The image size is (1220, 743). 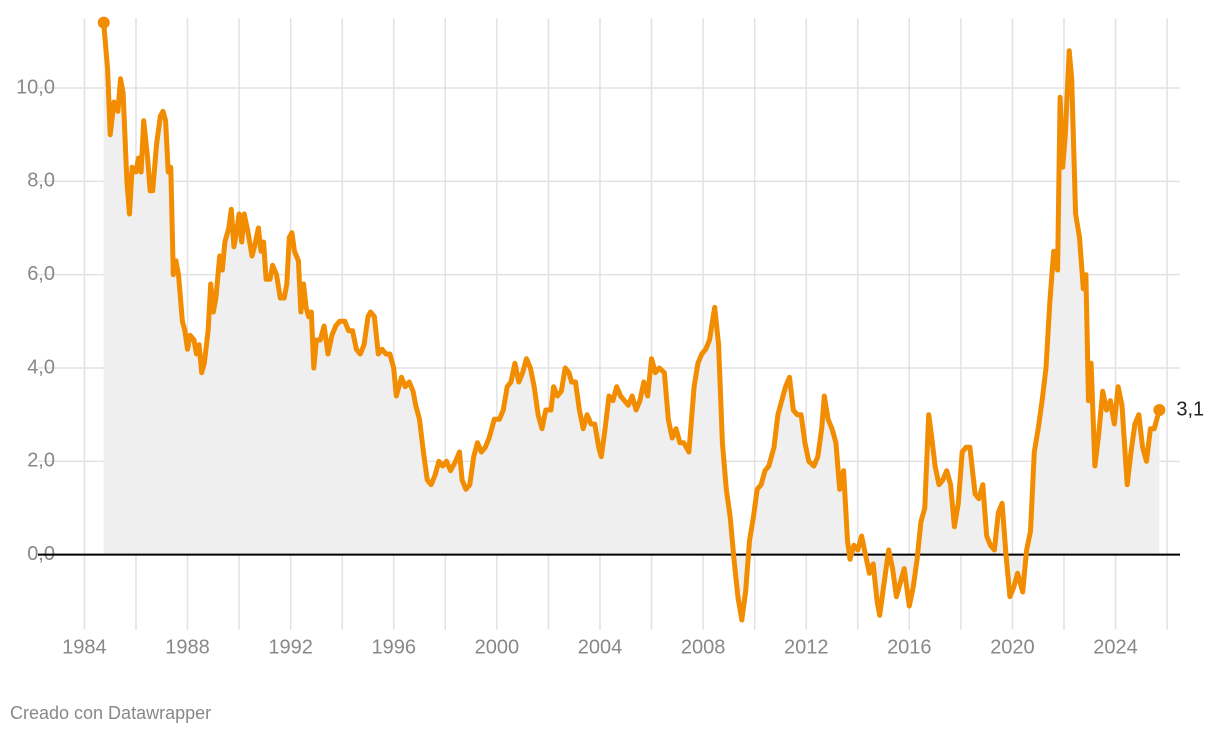 I want to click on value-label: 3,1, so click(x=1190, y=409).